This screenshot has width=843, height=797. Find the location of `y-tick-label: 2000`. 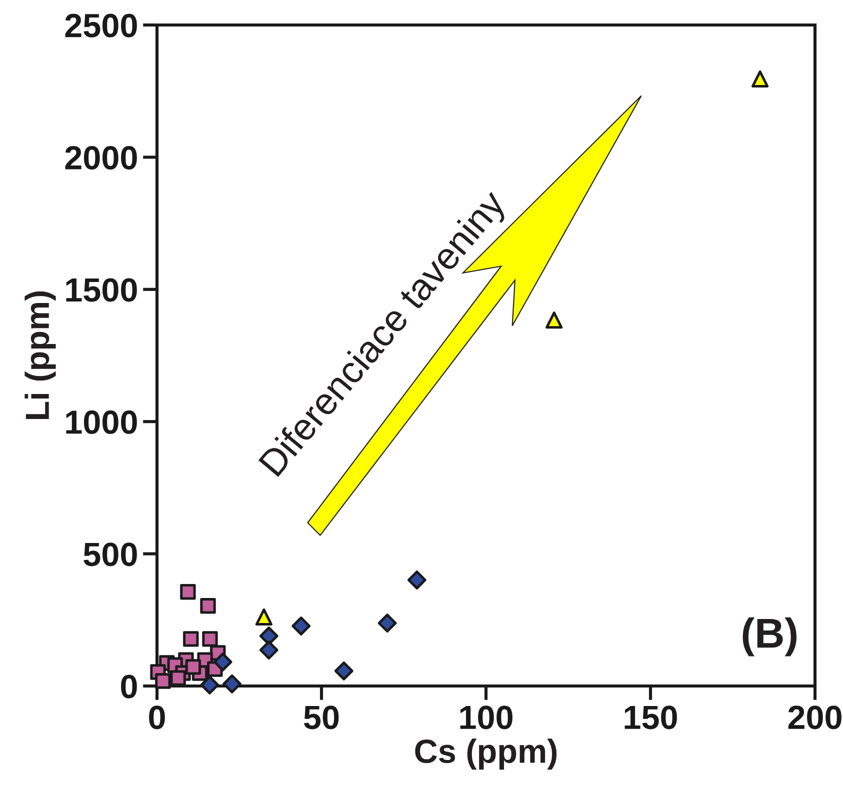

y-tick-label: 2000 is located at coordinates (101, 158).